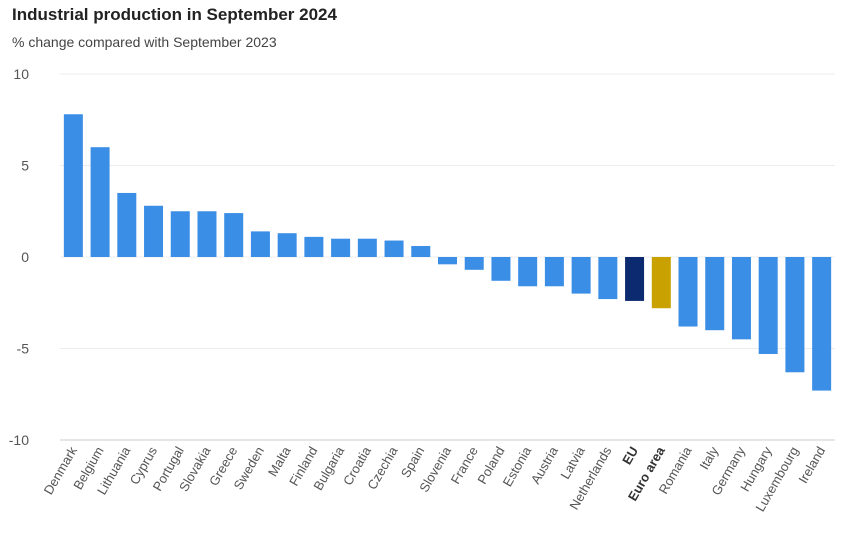 The image size is (845, 541). Describe the element at coordinates (19, 257) in the screenshot. I see `y-axis-ticks: 10 5 0 -5 -10` at that location.